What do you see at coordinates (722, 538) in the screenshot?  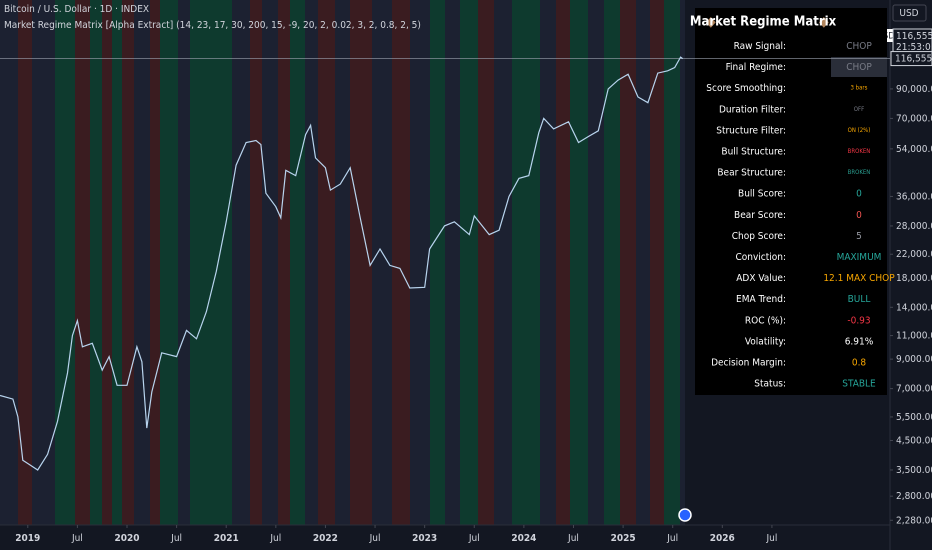 I see `x-tick-label: 2026` at bounding box center [722, 538].